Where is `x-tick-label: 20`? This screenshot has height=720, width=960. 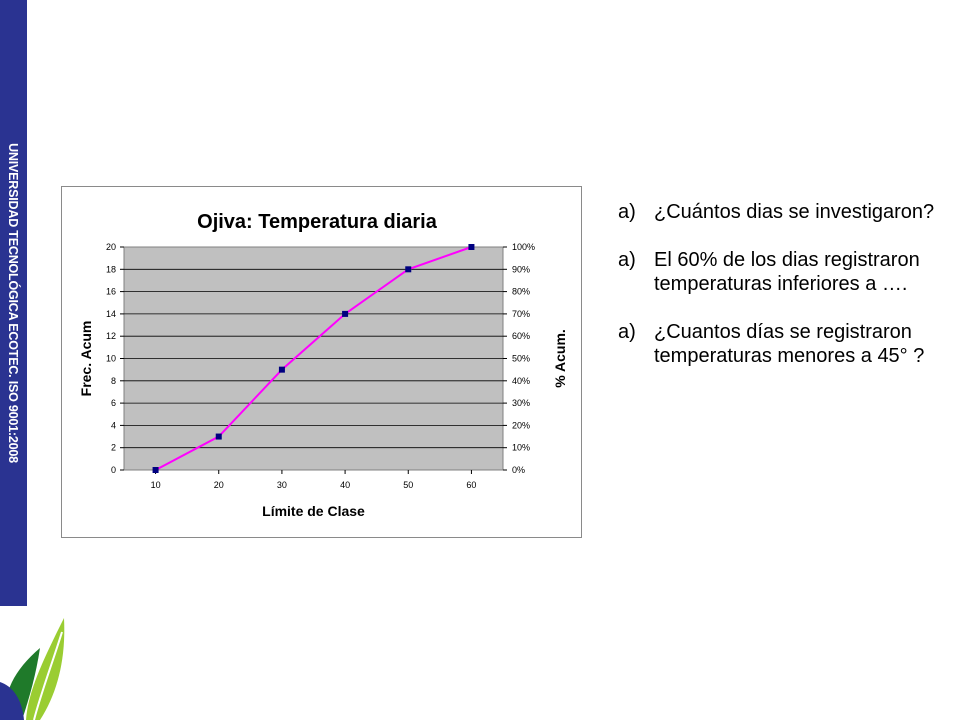
x-tick-label: 20 is located at coordinates (219, 485).